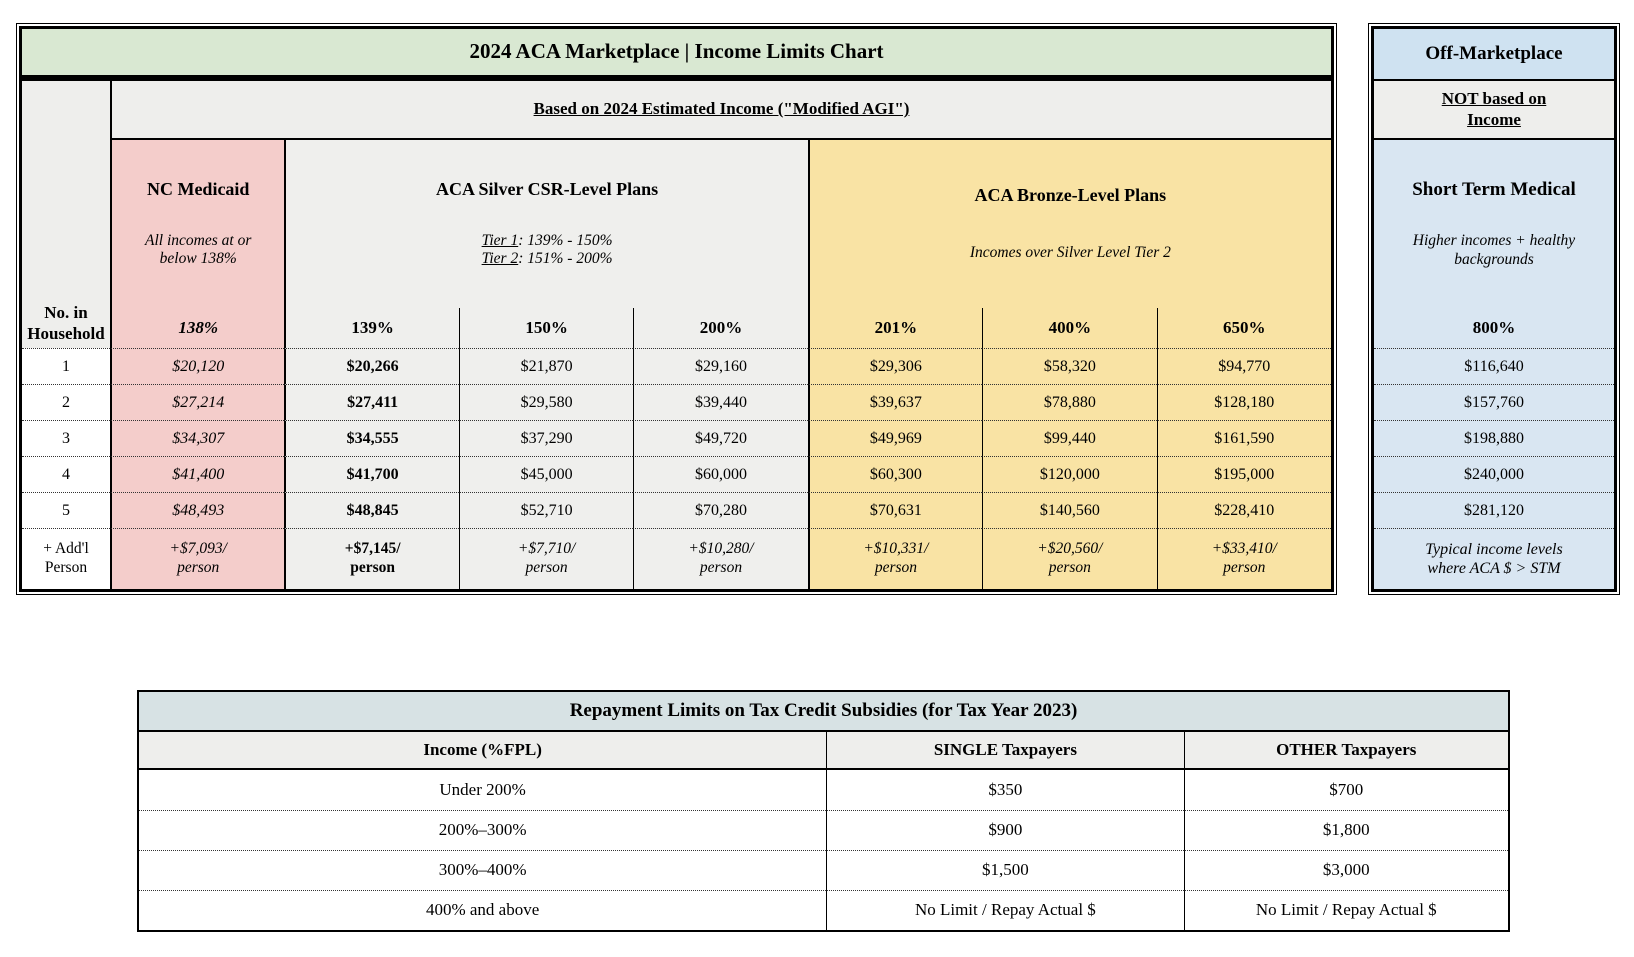  I want to click on single-limit-cell: No Limit / Repay Actual $, so click(1005, 910).